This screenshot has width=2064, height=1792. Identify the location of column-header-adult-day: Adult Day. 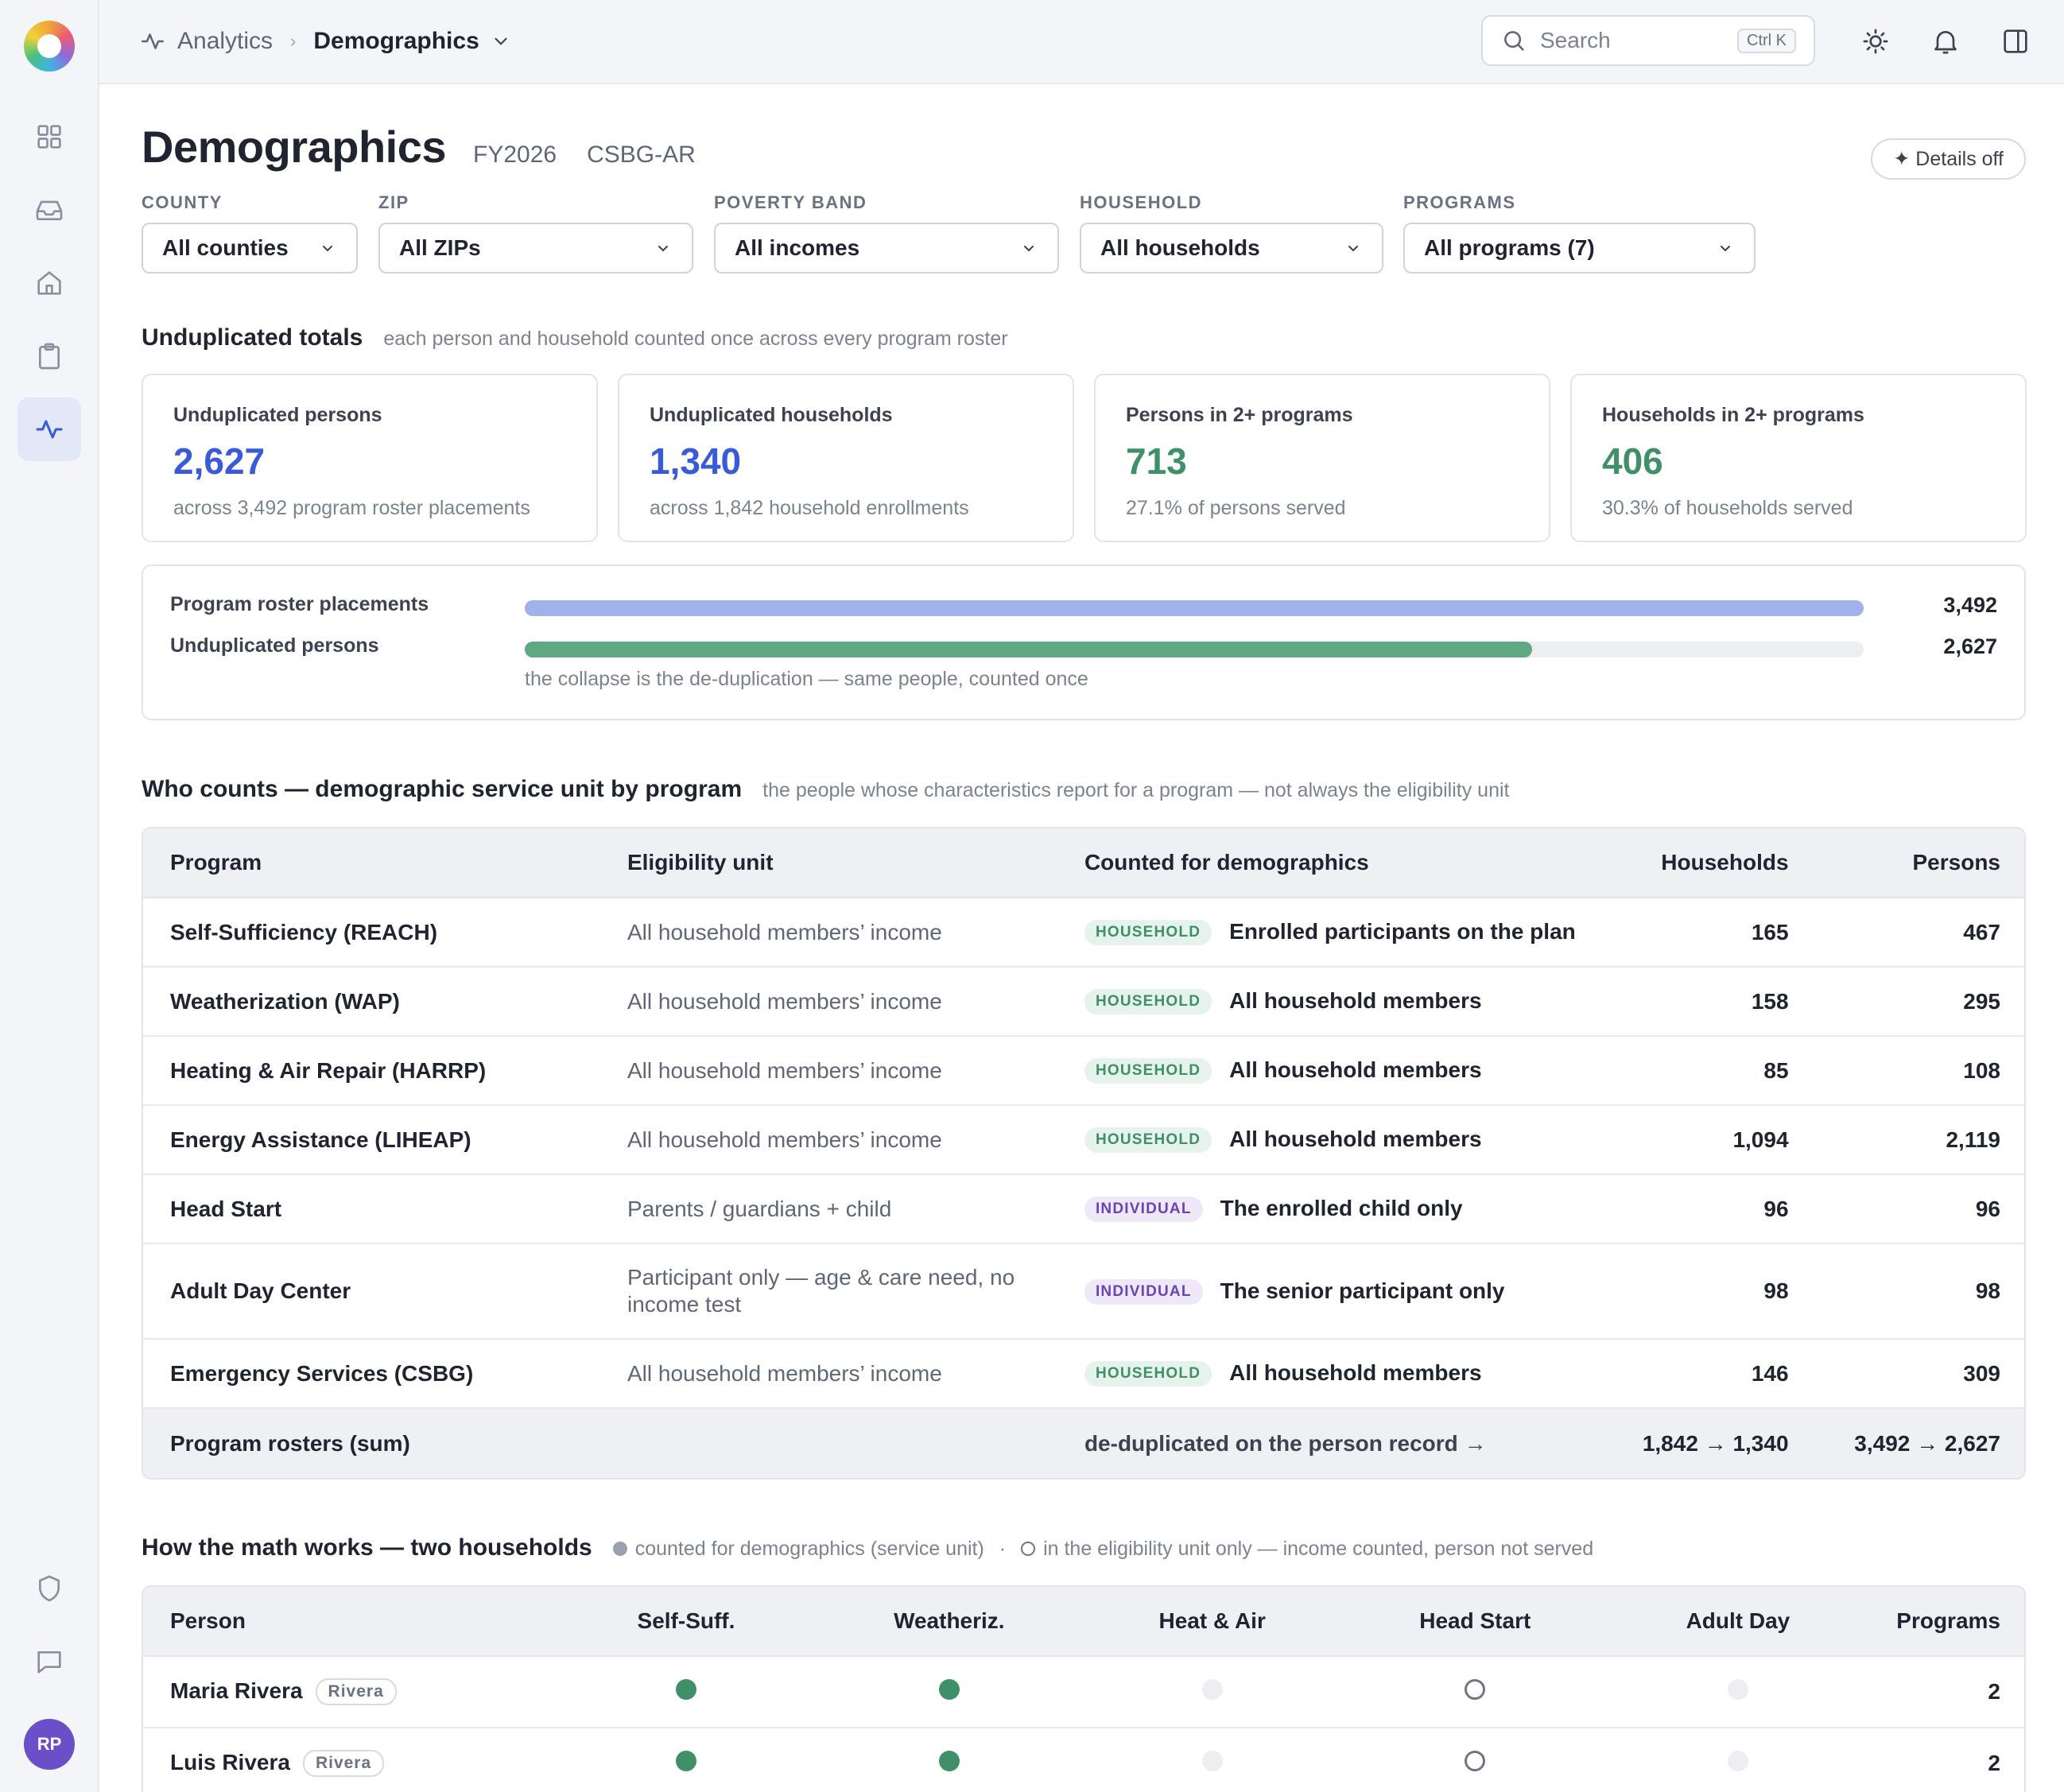
(1738, 1622).